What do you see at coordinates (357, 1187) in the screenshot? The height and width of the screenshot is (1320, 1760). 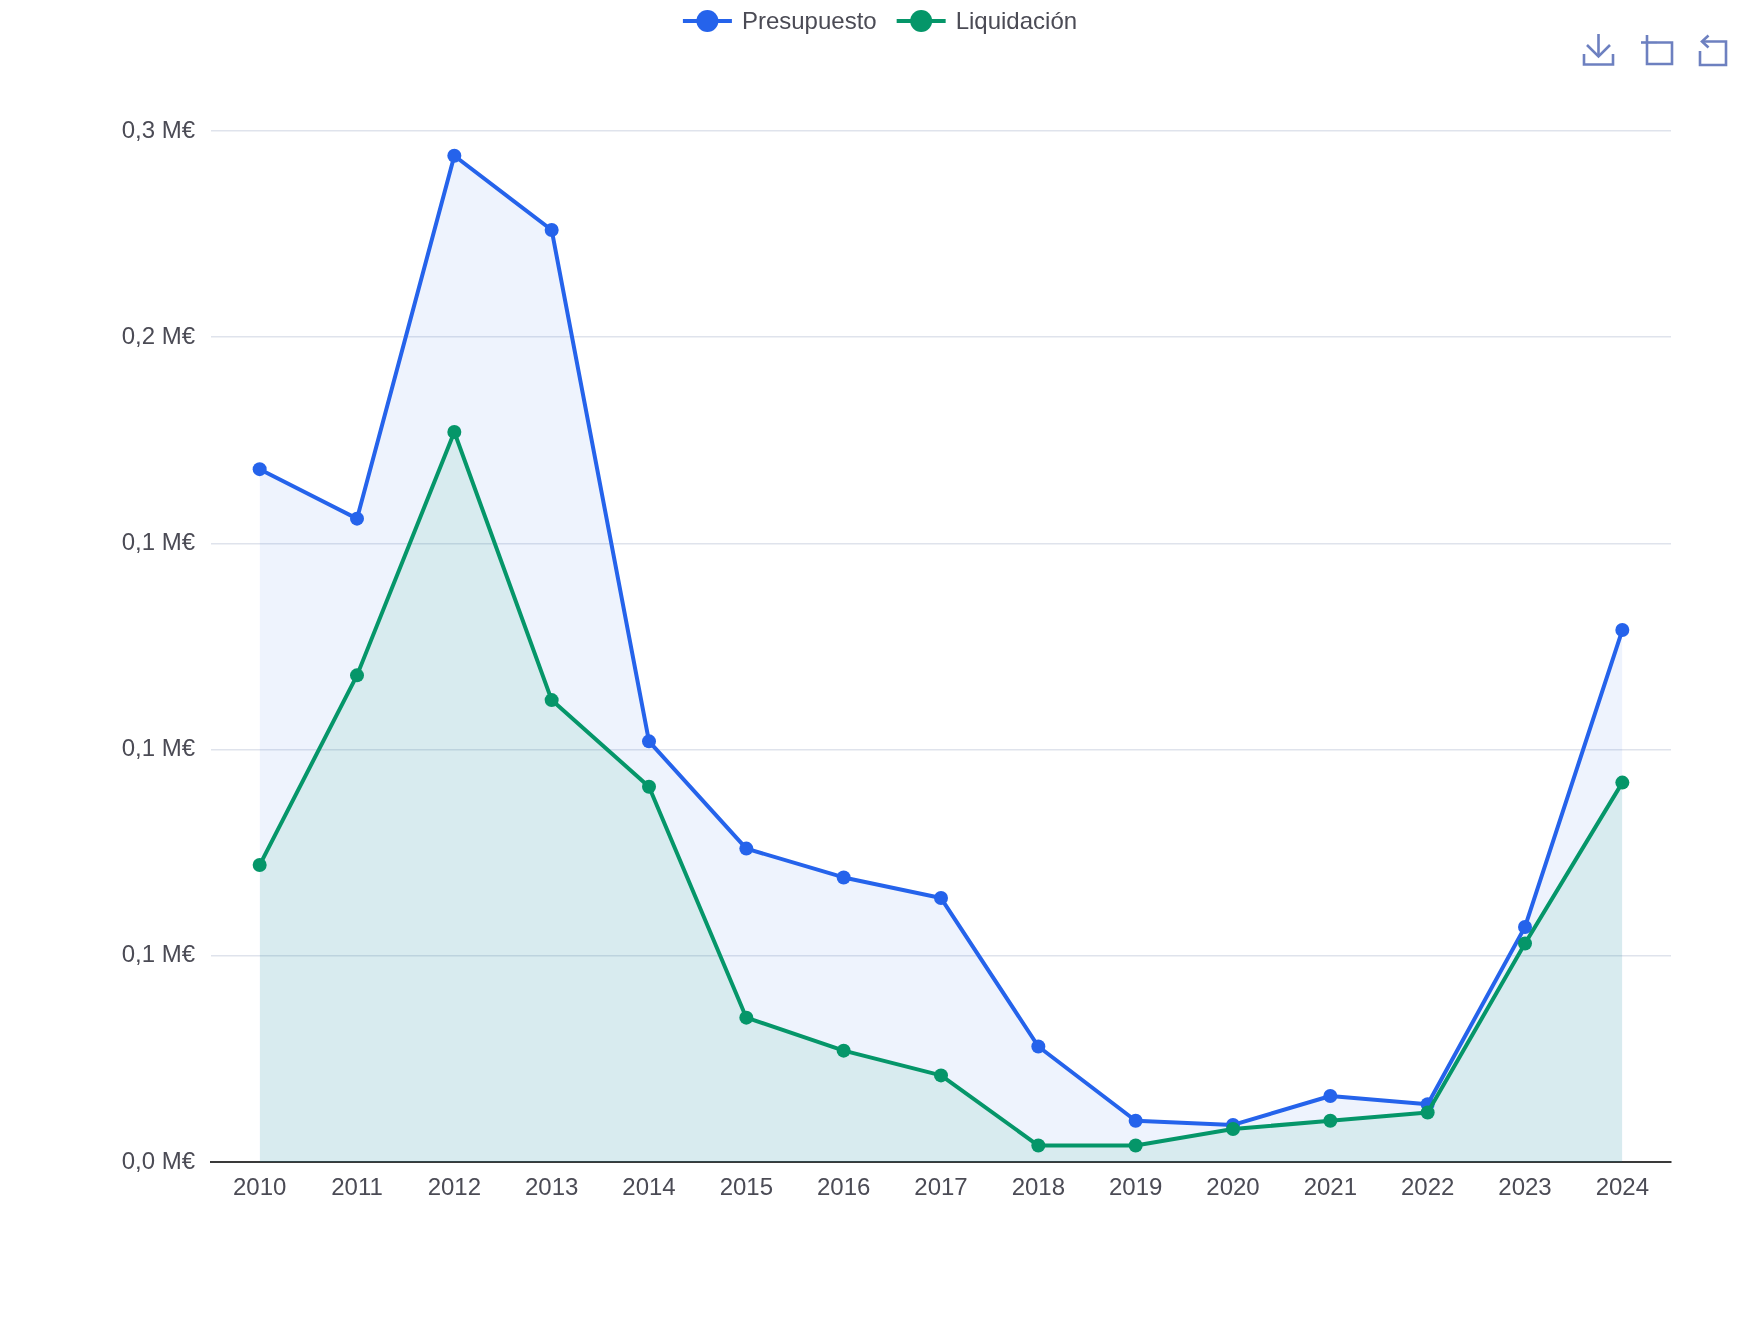 I see `x-tick-label: 2011` at bounding box center [357, 1187].